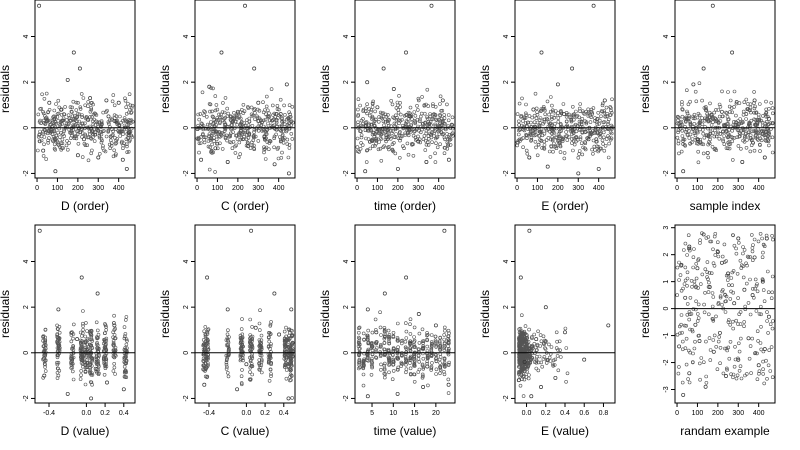 The height and width of the screenshot is (450, 800). Describe the element at coordinates (485, 89) in the screenshot. I see `y-axis-label: residuals` at that location.